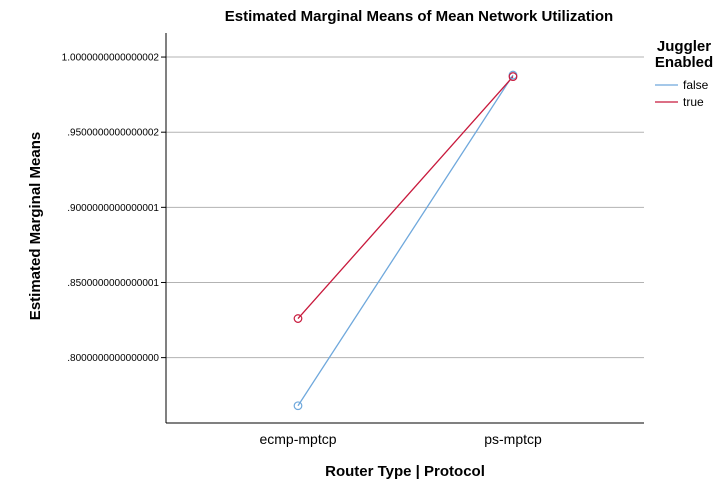 The height and width of the screenshot is (491, 724). Describe the element at coordinates (513, 439) in the screenshot. I see `x-tick-label-ps-mptcp: ps-mptcp` at that location.